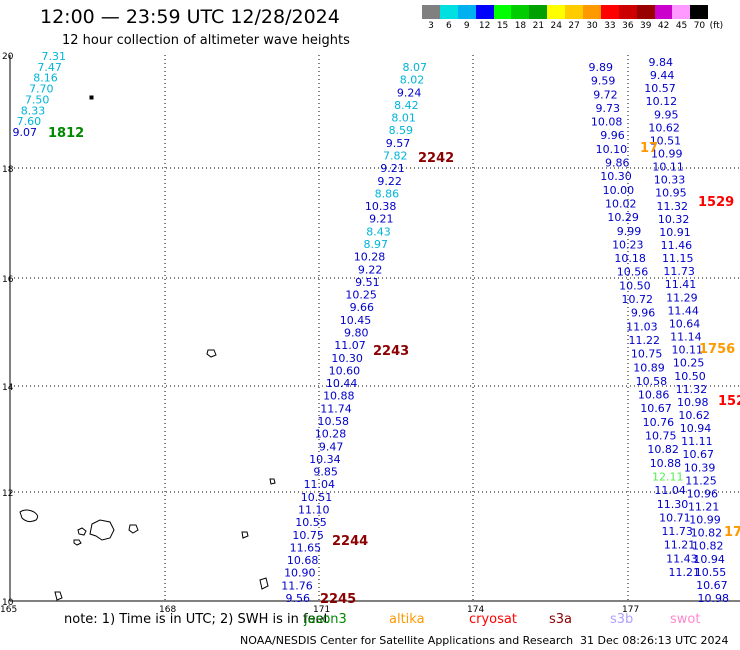 The height and width of the screenshot is (650, 740). I want to click on wave-height-value: 9.84, so click(661, 62).